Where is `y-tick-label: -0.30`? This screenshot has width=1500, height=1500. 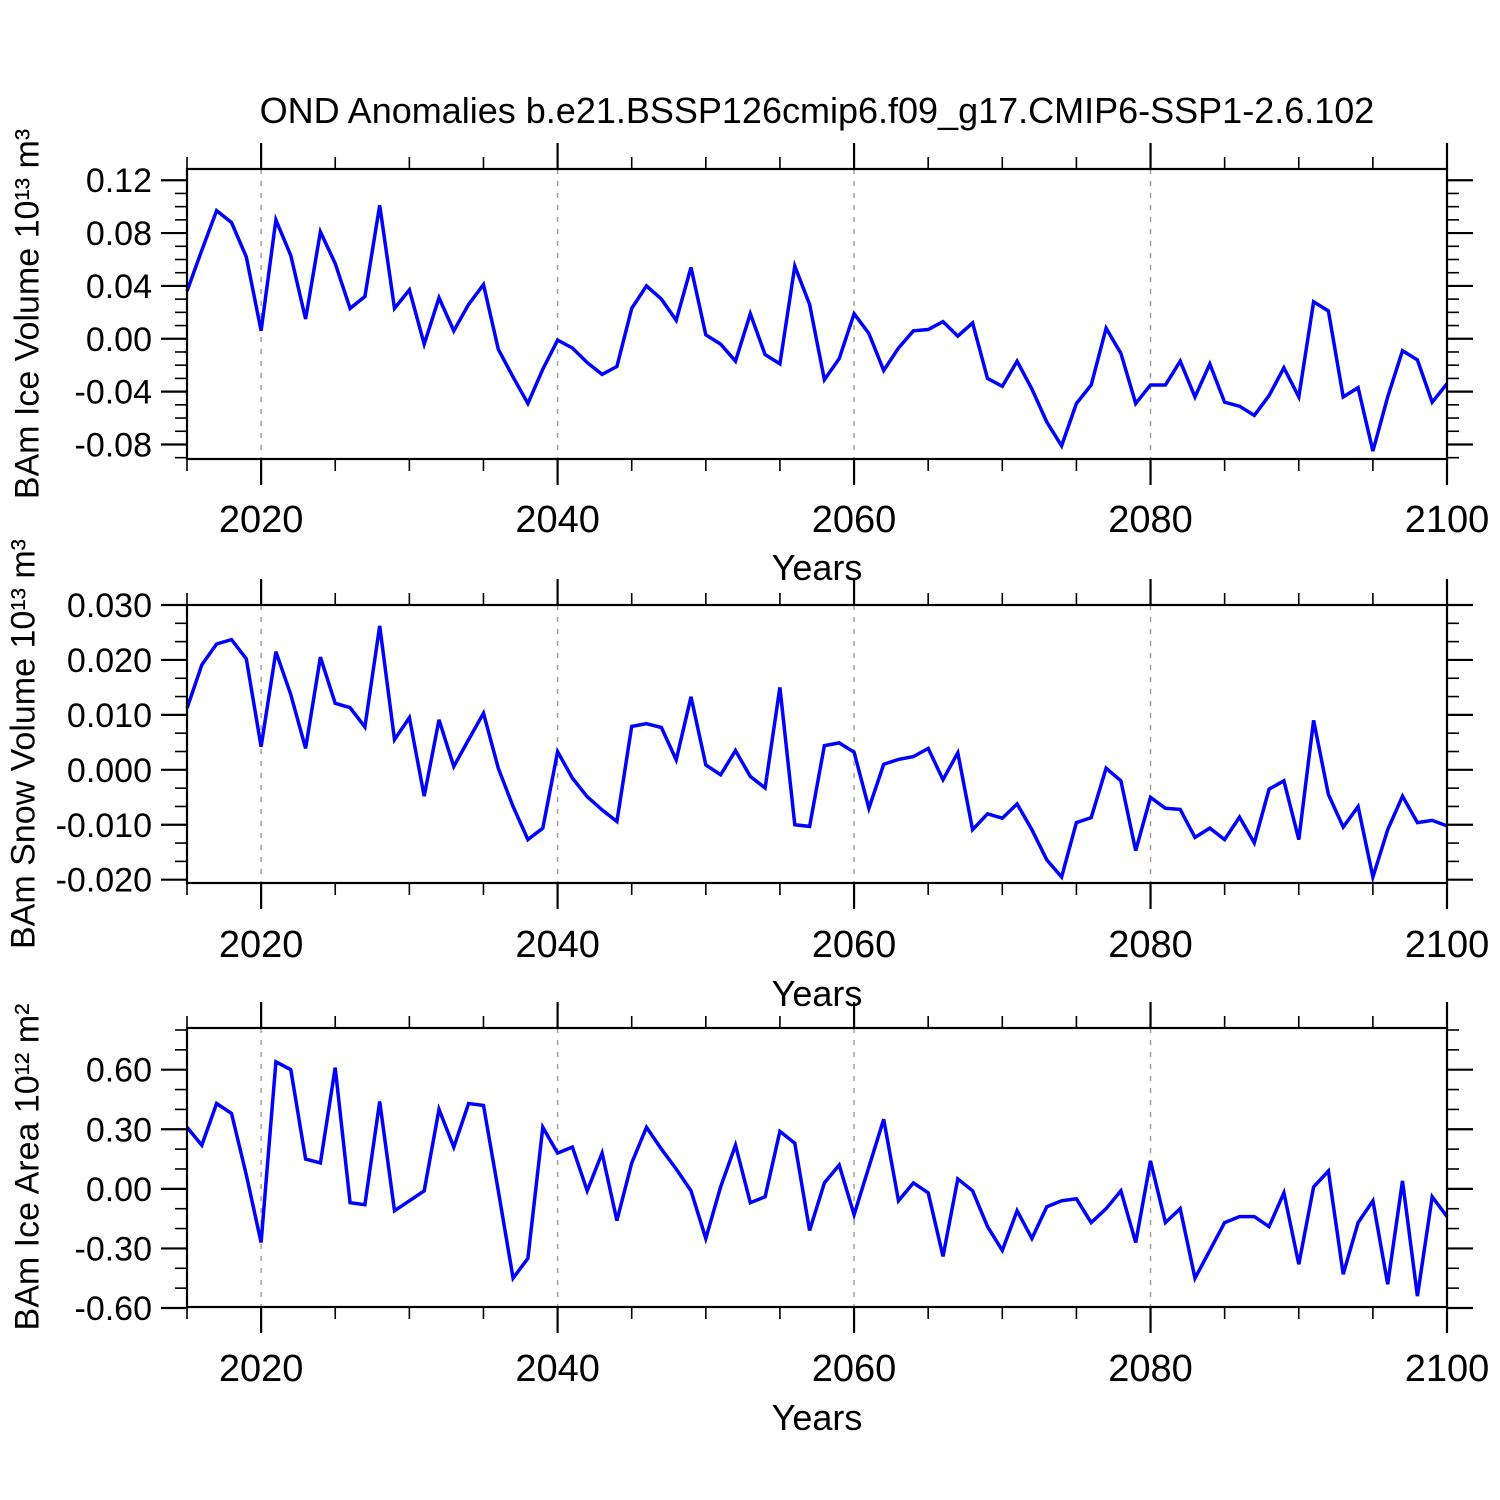
y-tick-label: -0.30 is located at coordinates (114, 1249).